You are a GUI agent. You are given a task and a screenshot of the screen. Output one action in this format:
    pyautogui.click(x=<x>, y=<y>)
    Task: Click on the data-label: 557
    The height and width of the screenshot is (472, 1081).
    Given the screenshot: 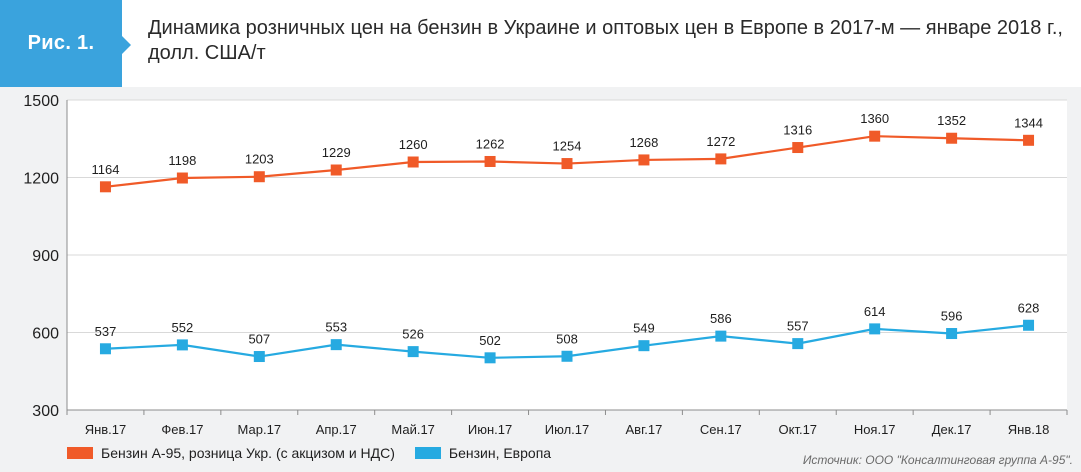 What is the action you would take?
    pyautogui.click(x=798, y=326)
    